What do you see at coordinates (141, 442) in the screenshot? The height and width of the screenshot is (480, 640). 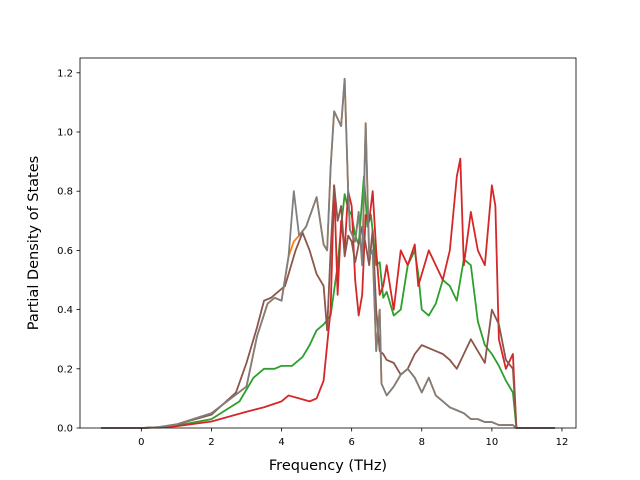 I see `x-tick-label: 0` at bounding box center [141, 442].